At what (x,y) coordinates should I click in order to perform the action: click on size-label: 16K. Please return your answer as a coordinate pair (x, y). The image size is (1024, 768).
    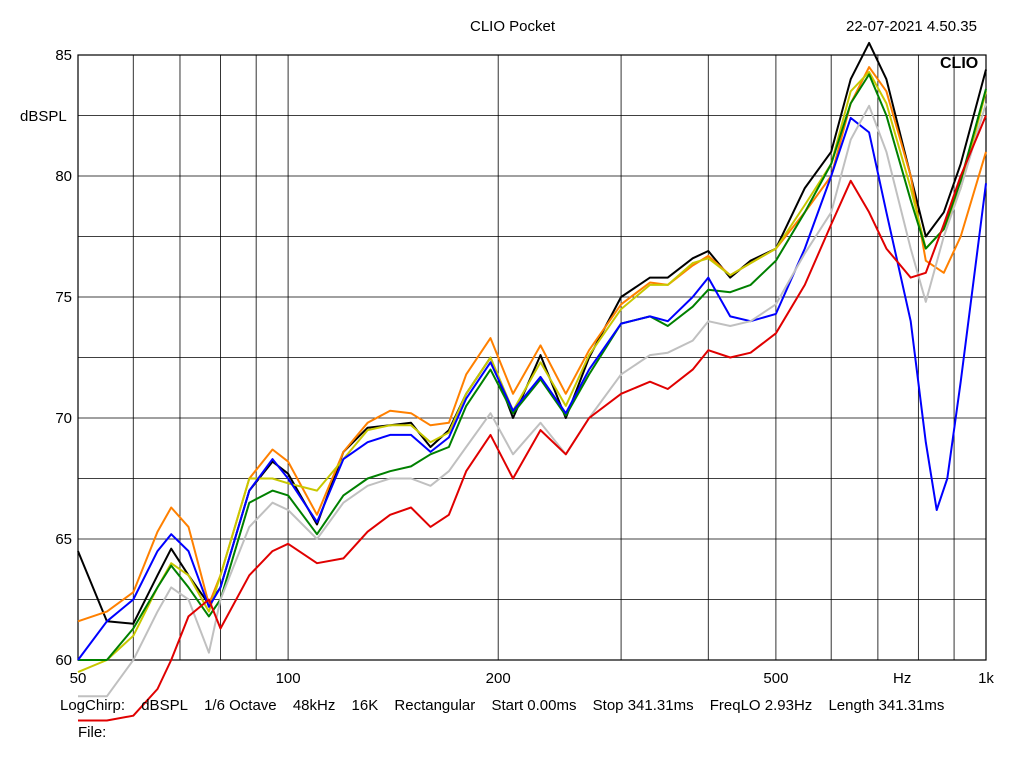
    Looking at the image, I should click on (365, 705).